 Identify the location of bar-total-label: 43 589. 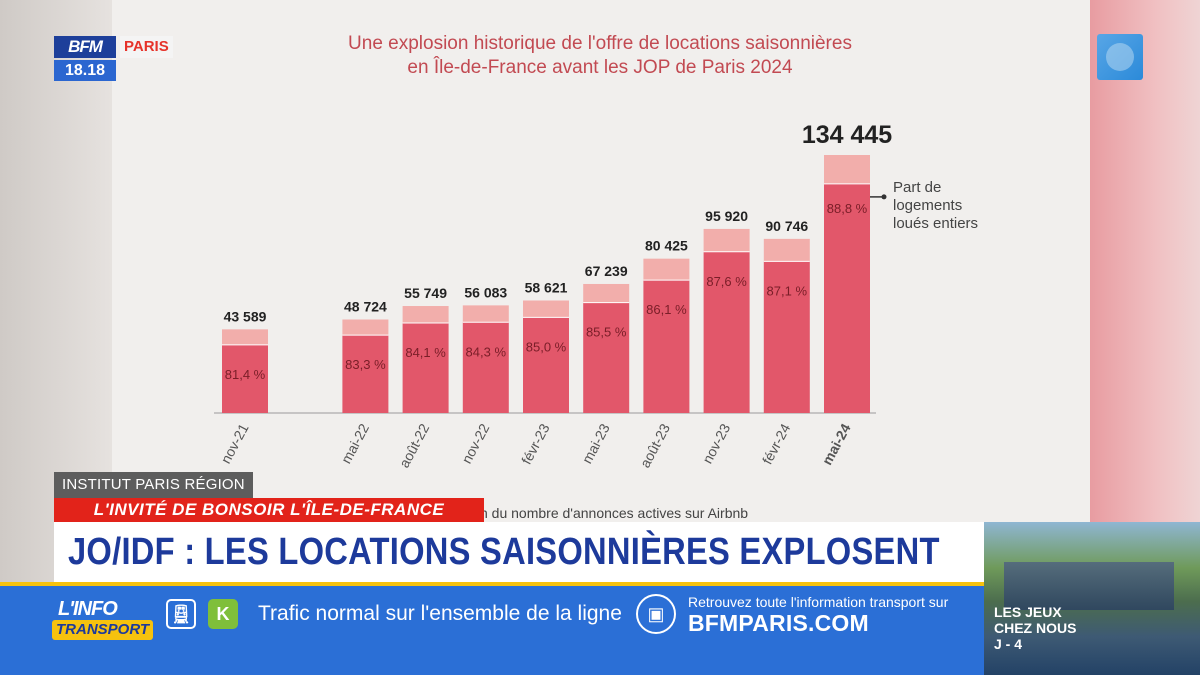
(245, 316).